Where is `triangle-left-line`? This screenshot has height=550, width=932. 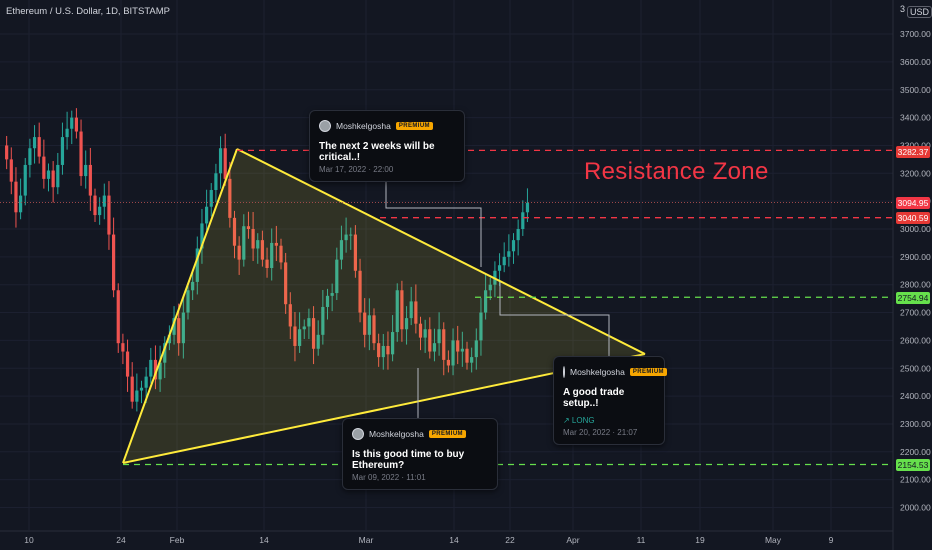
triangle-left-line is located at coordinates (180, 306).